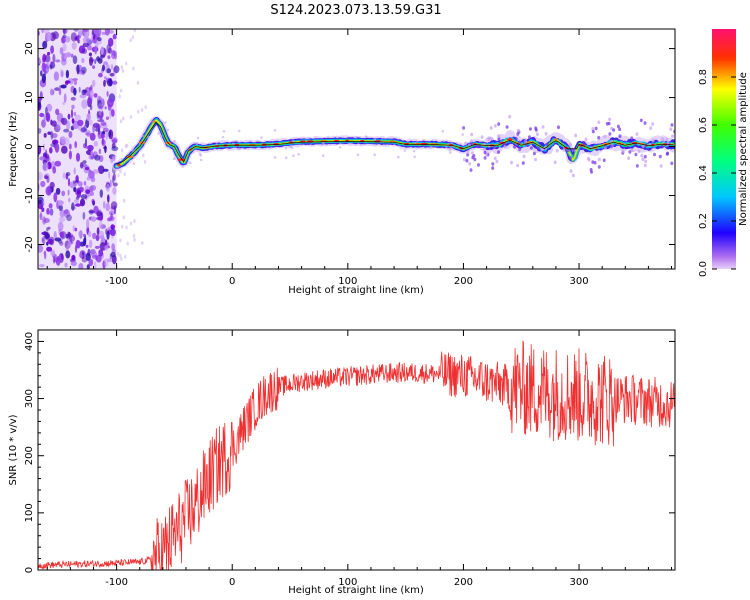 Image resolution: width=750 pixels, height=600 pixels. I want to click on snr-y-tick-label: 100, so click(29, 512).